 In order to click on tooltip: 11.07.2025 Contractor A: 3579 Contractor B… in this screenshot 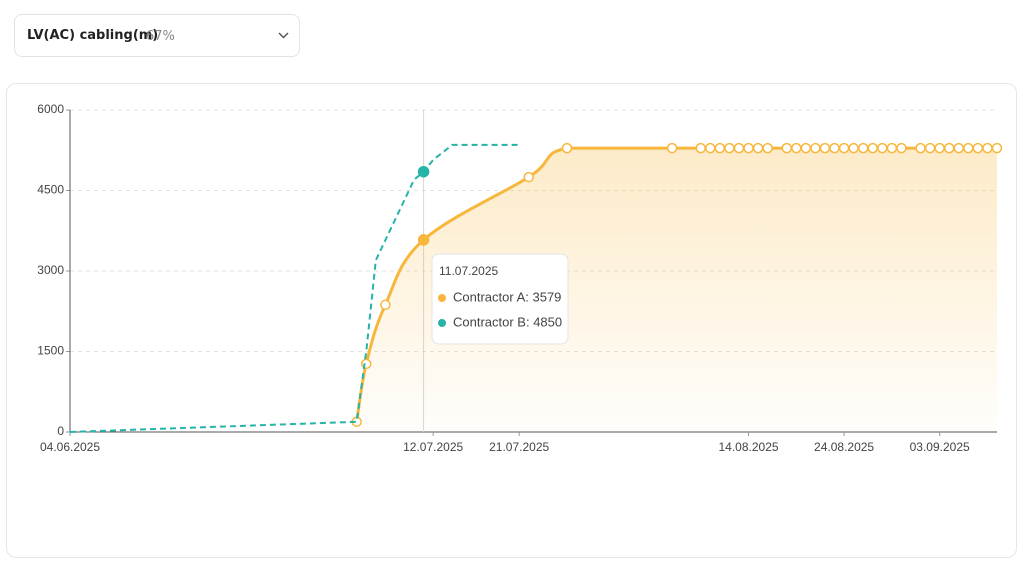, I will do `click(500, 299)`.